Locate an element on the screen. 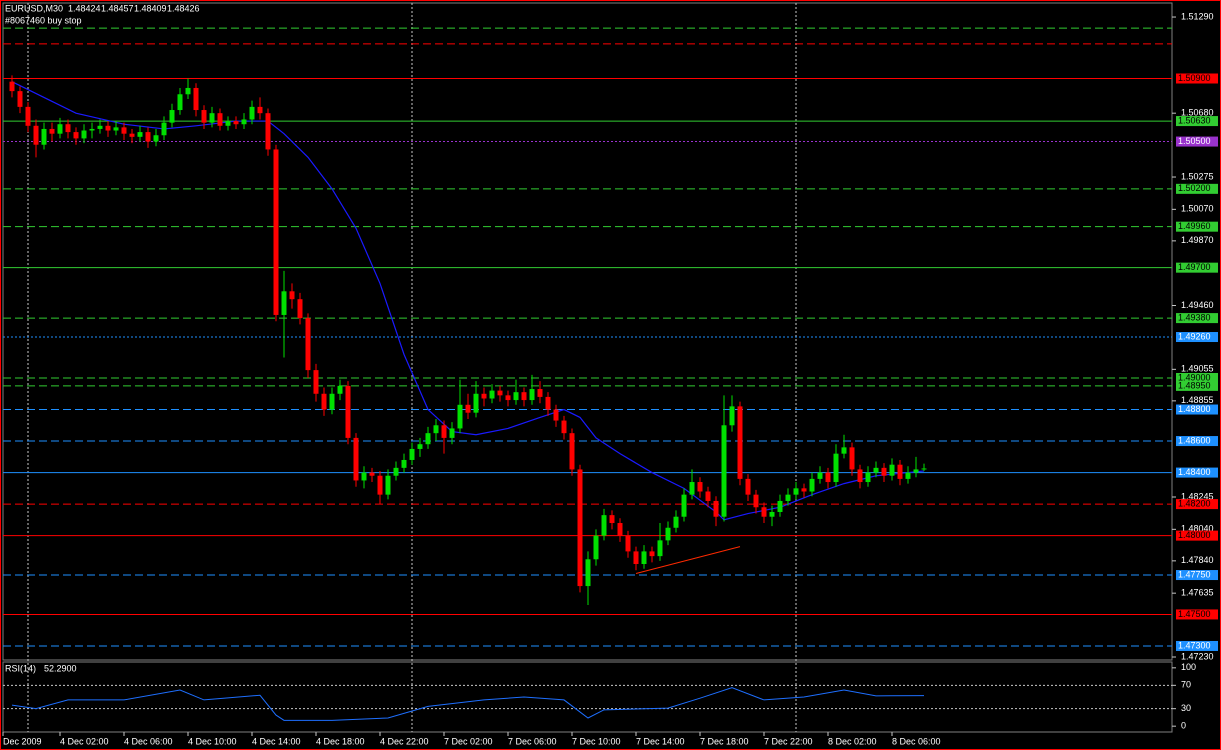 The image size is (1221, 750). y-tick-label: 1.49460 is located at coordinates (1197, 305).